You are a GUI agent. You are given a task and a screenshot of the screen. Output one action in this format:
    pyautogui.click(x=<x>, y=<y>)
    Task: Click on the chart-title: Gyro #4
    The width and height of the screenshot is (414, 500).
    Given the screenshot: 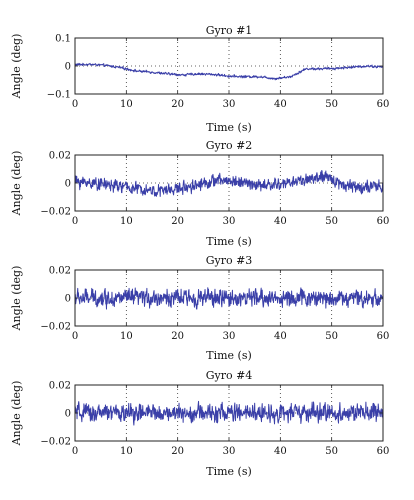 What is the action you would take?
    pyautogui.click(x=229, y=375)
    